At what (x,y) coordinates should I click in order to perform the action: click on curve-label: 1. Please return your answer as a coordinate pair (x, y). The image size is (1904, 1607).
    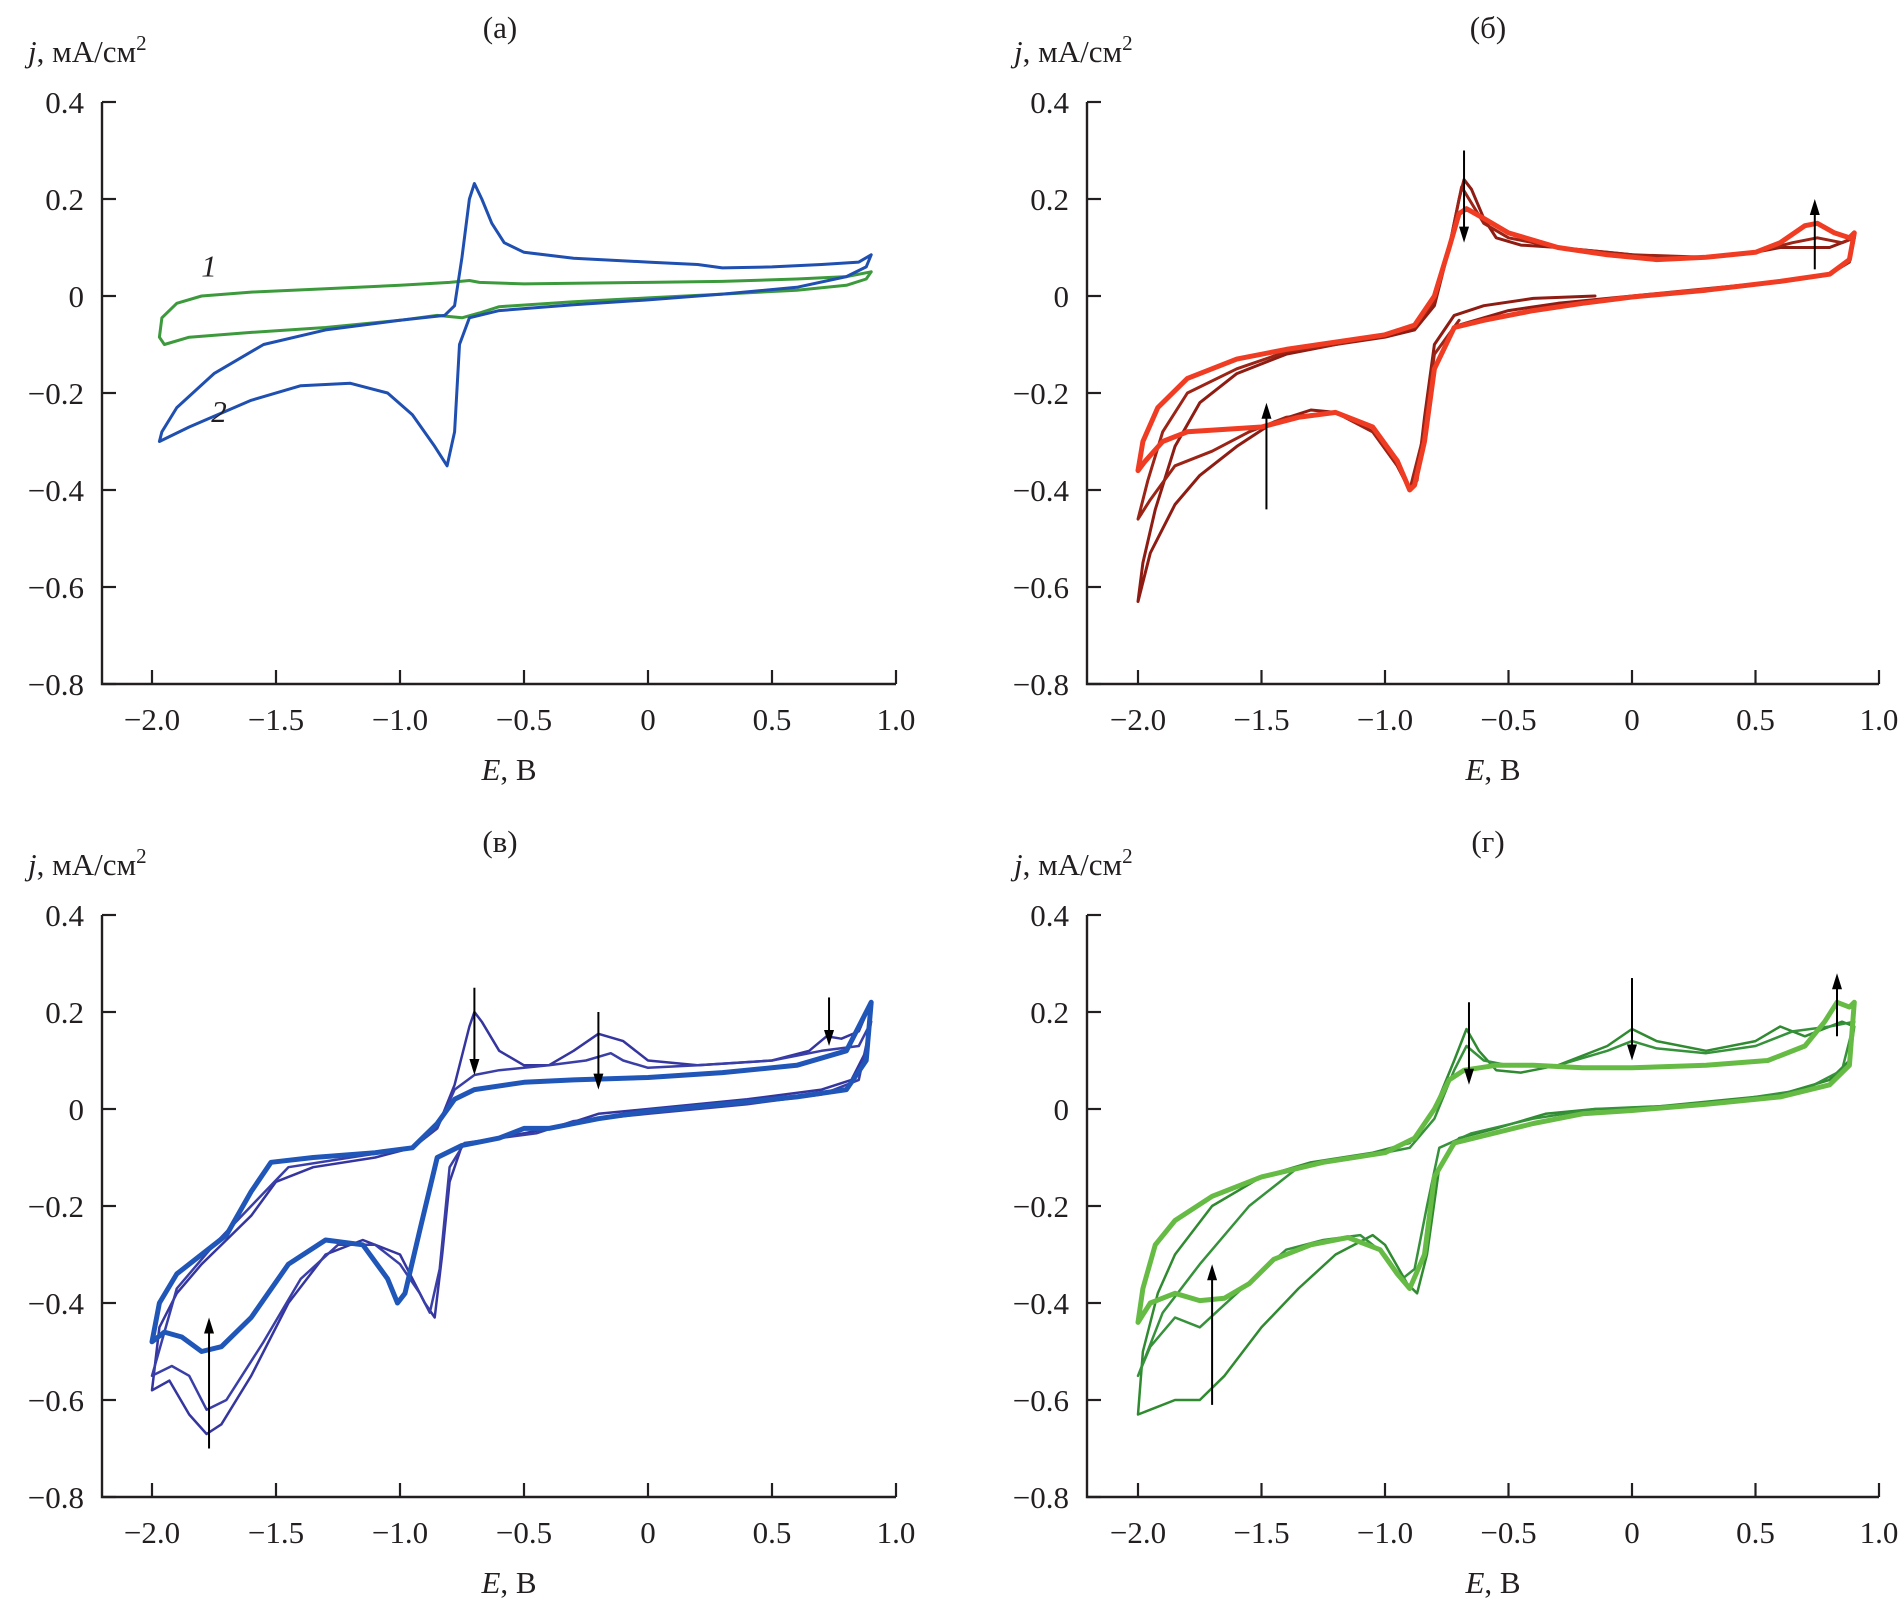
    Looking at the image, I should click on (209, 266).